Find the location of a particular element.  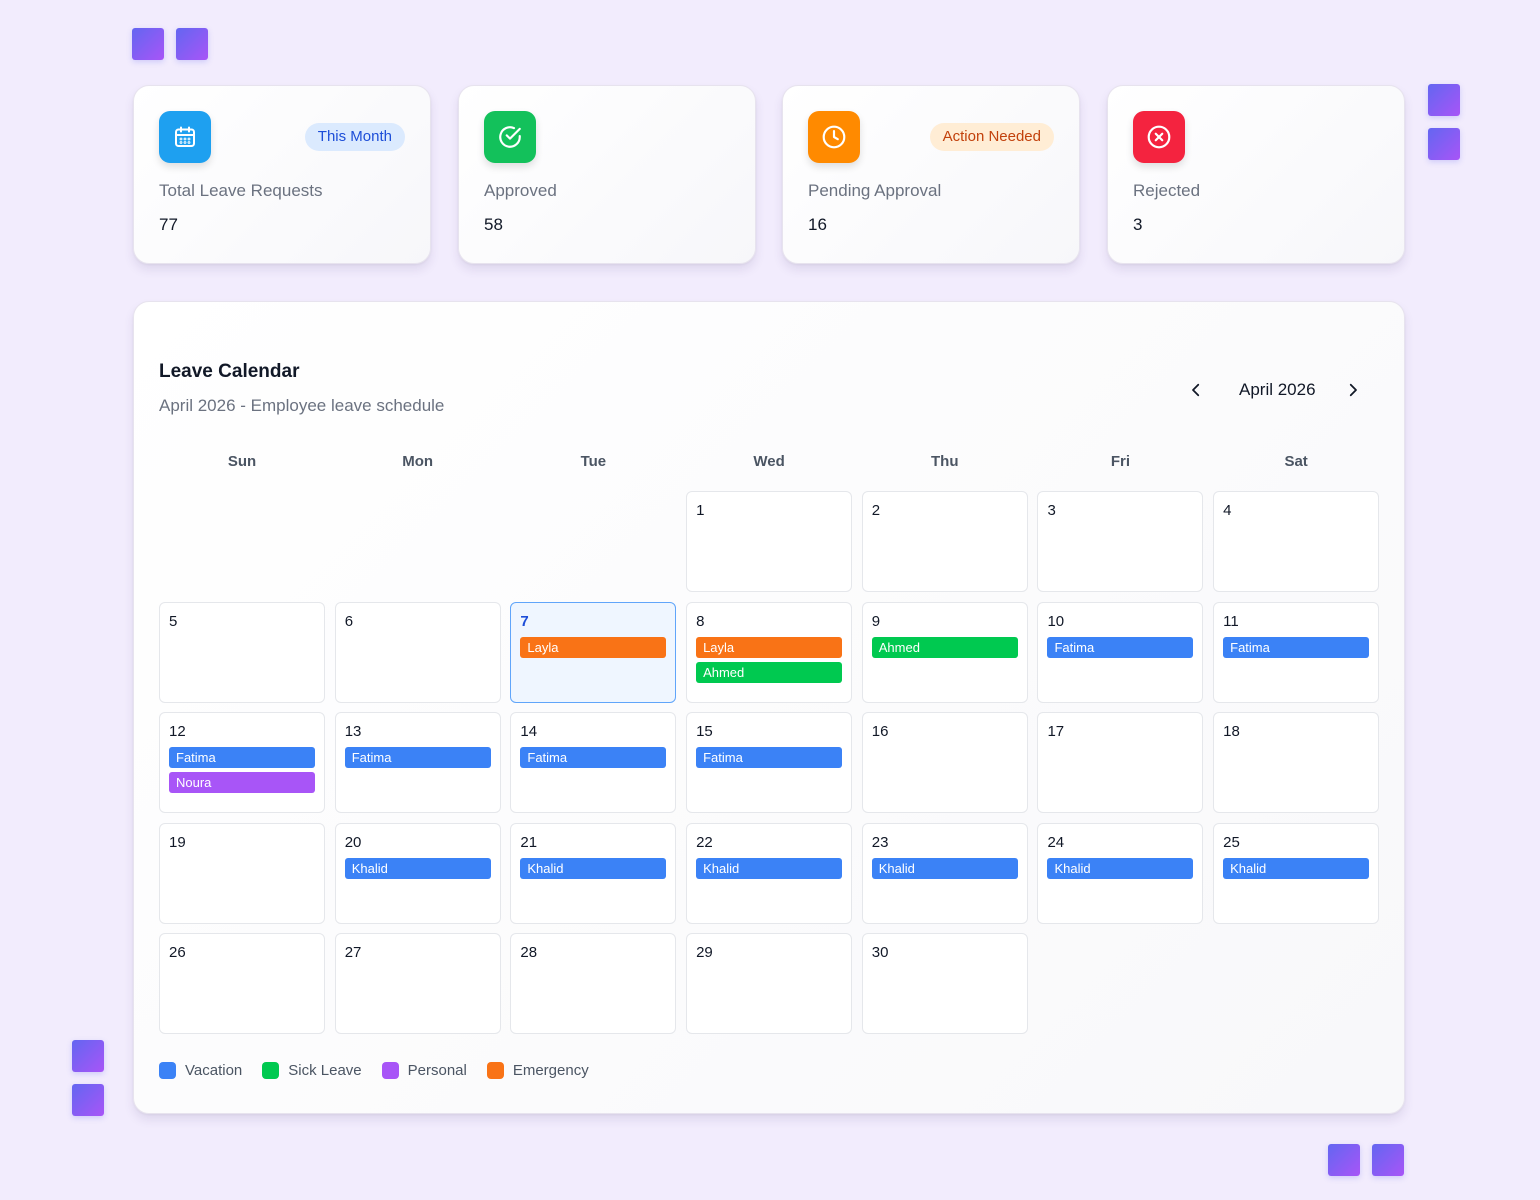

next-month-button is located at coordinates (1353, 390).